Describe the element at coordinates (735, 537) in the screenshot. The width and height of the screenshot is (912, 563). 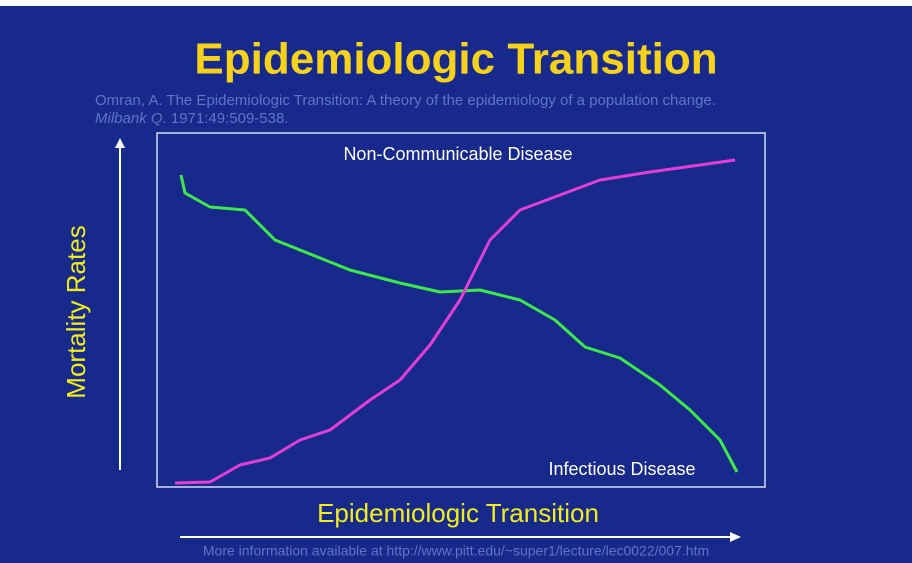
I see `x-arrowhead` at that location.